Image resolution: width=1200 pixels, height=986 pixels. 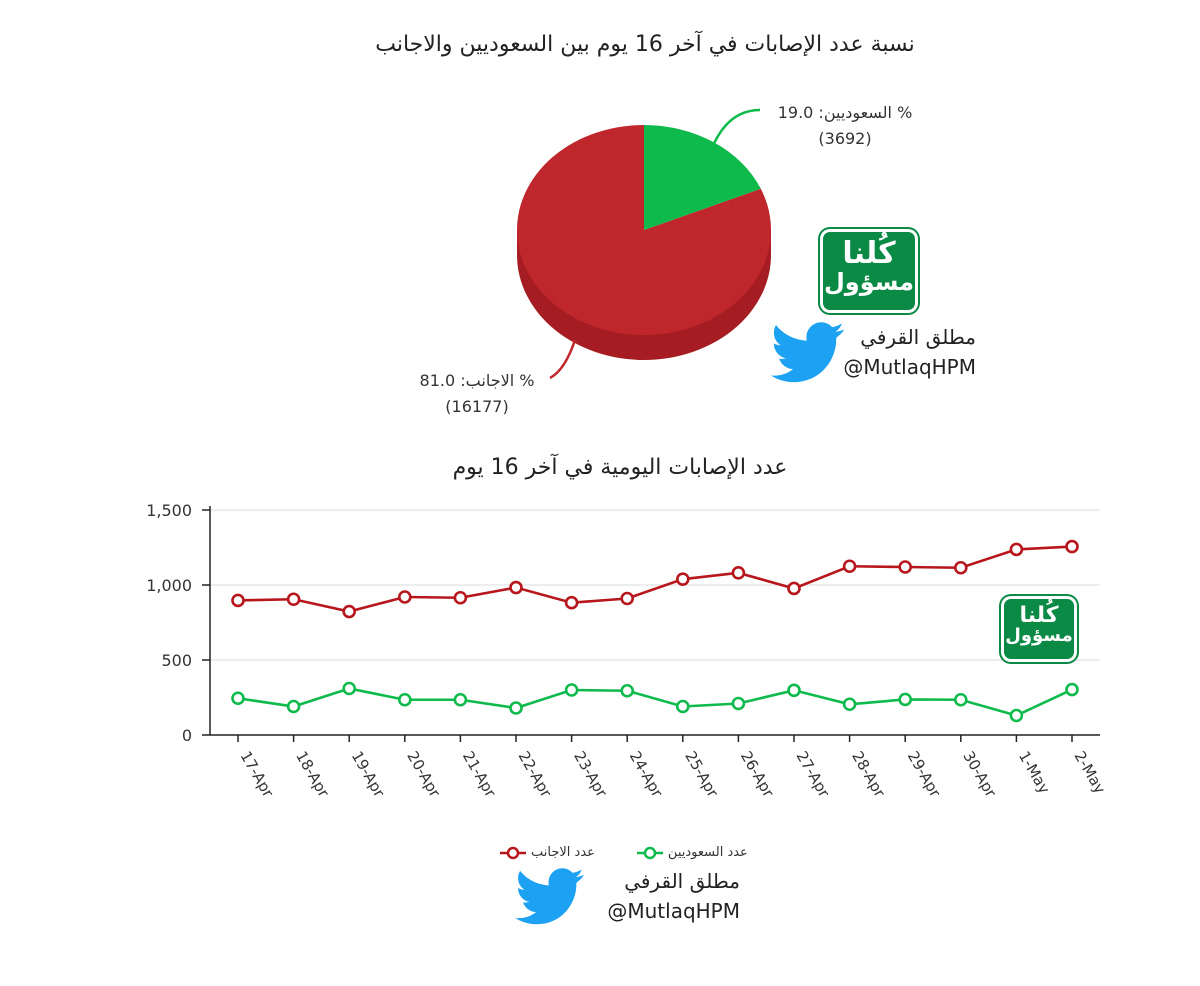 I want to click on legend-label-saudi: عدد السعوديين, so click(x=707, y=852).